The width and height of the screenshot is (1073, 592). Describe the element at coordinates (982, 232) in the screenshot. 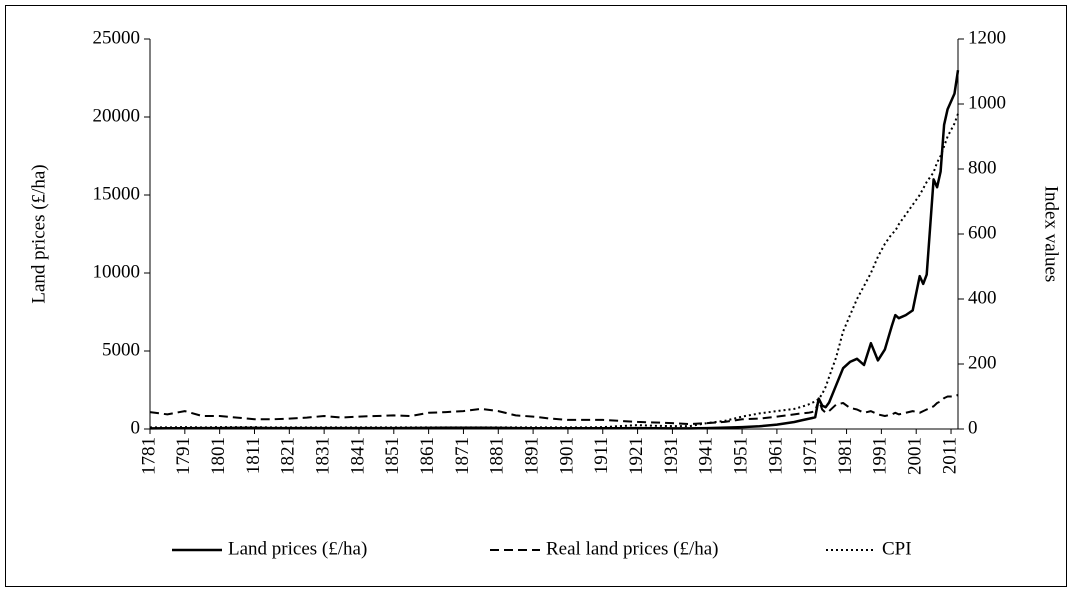

I see `y2-tick-label: 600` at that location.